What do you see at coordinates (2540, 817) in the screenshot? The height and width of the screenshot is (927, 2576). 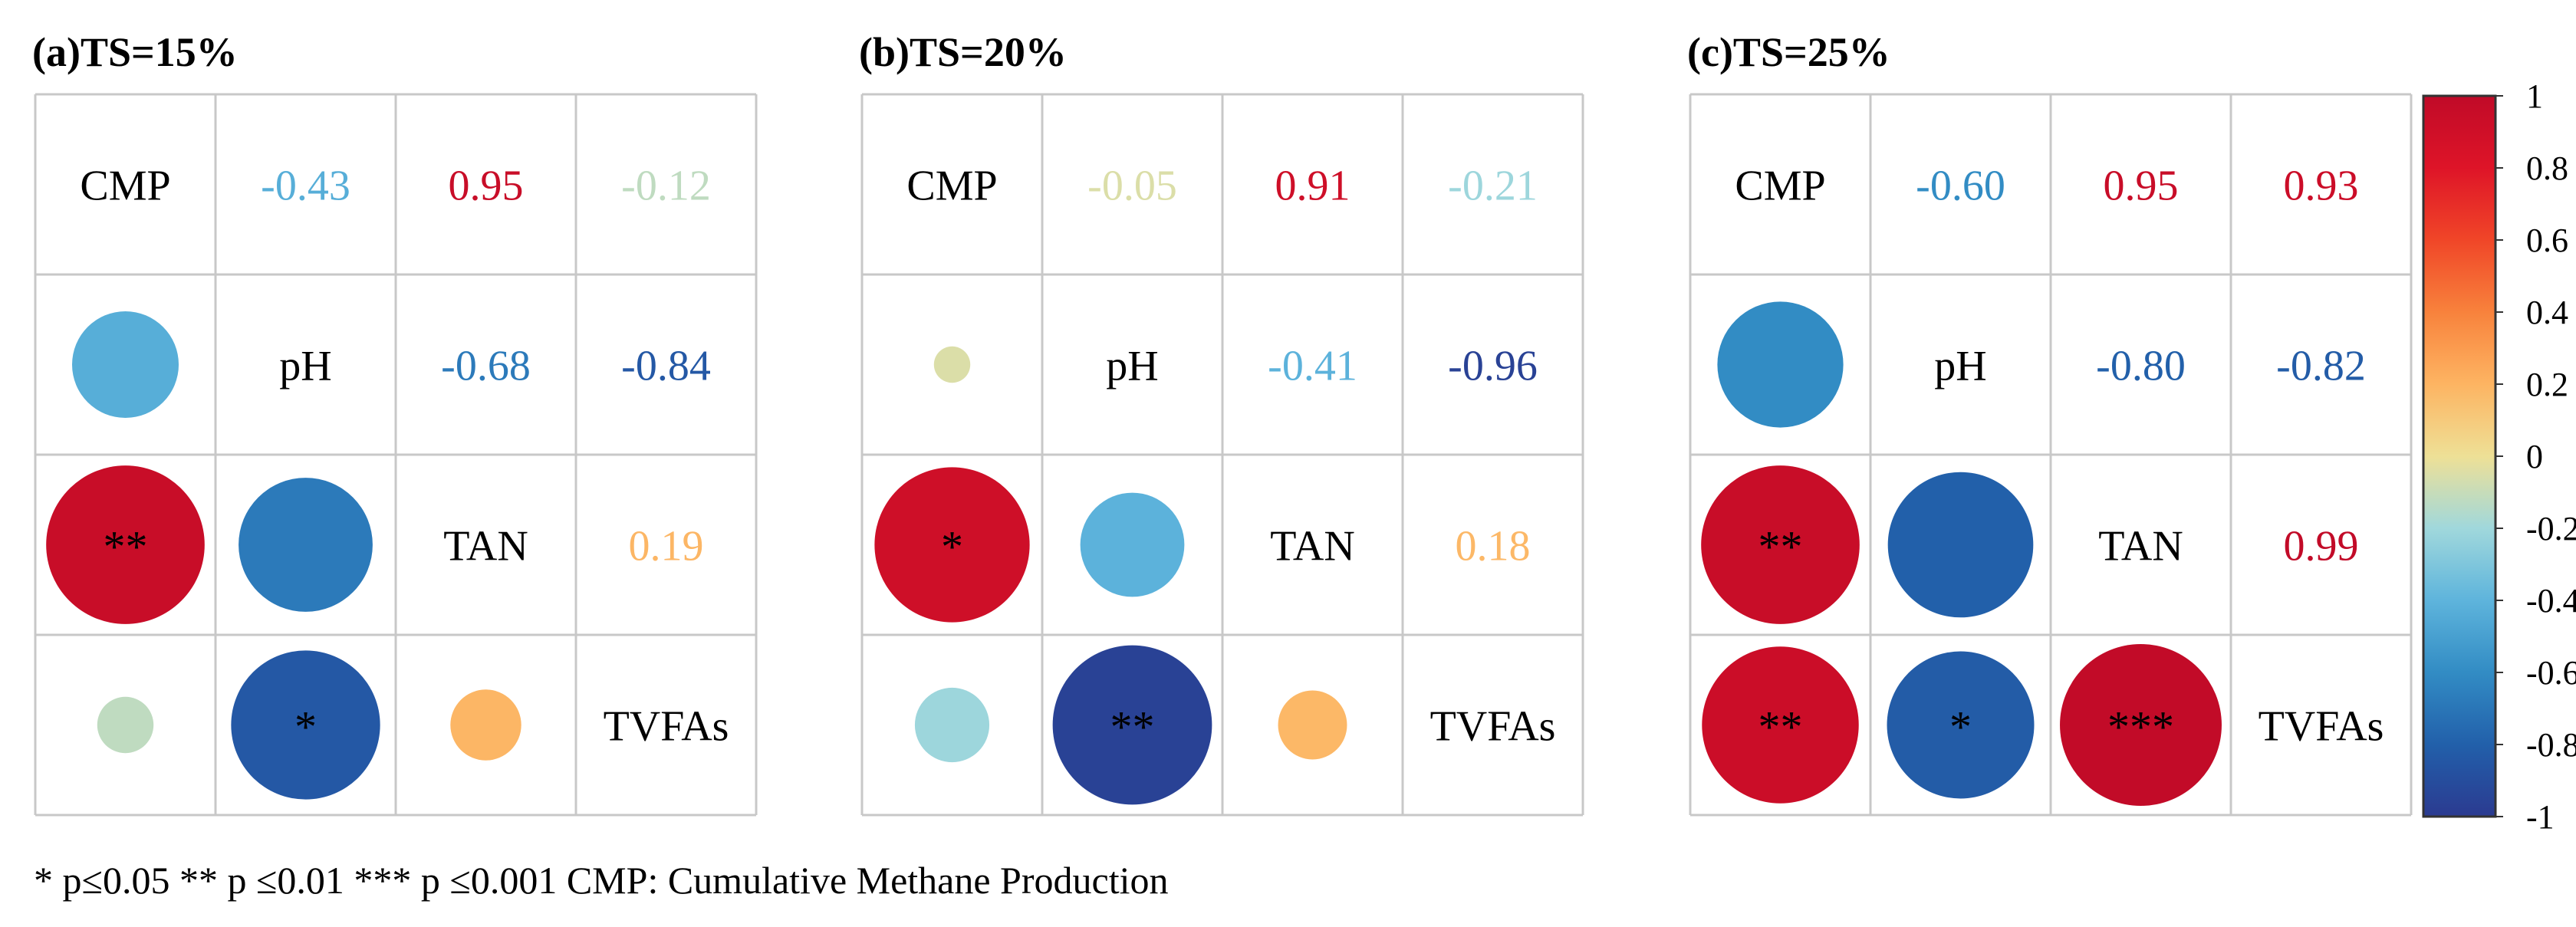 I see `colorbar-tick-label: -1` at bounding box center [2540, 817].